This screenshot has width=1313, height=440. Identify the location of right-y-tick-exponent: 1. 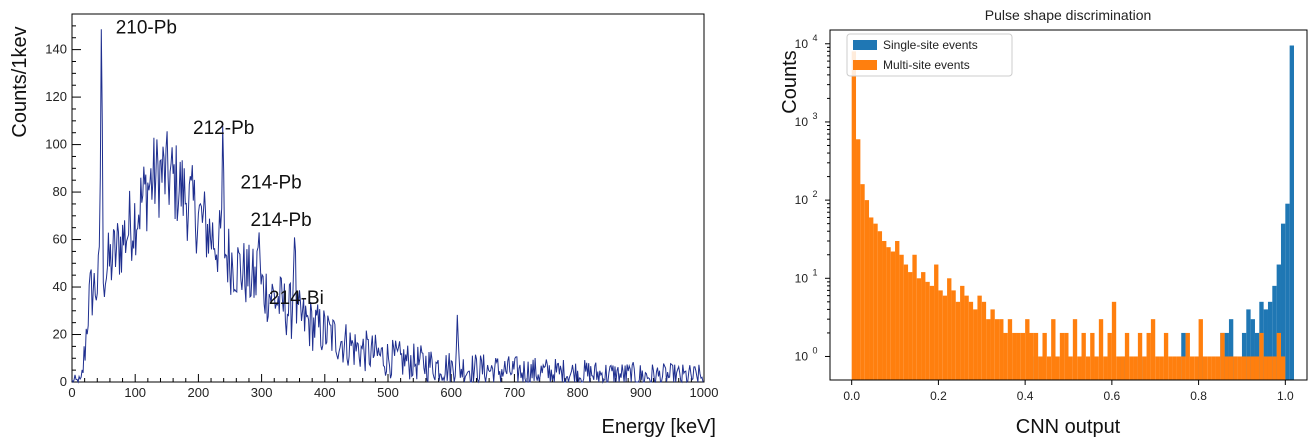
(814, 272).